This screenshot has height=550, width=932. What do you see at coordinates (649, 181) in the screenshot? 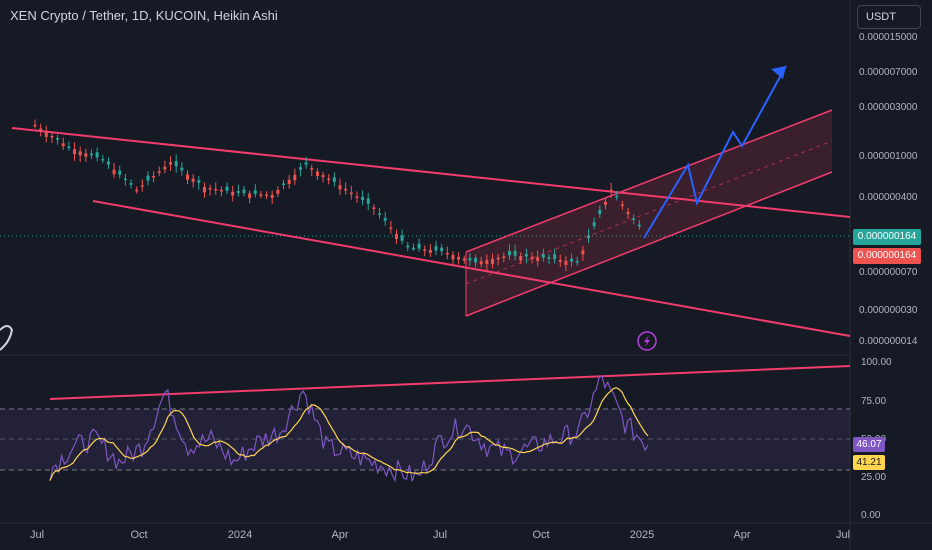
I see `channel-upper-line` at bounding box center [649, 181].